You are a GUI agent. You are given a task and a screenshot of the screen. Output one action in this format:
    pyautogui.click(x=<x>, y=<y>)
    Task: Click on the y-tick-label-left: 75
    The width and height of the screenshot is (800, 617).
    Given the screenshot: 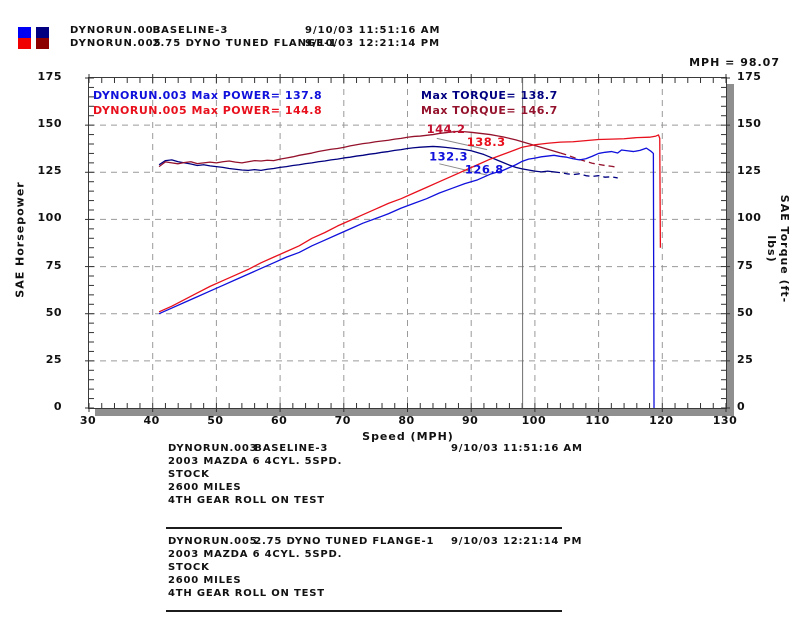 What is the action you would take?
    pyautogui.click(x=53, y=265)
    